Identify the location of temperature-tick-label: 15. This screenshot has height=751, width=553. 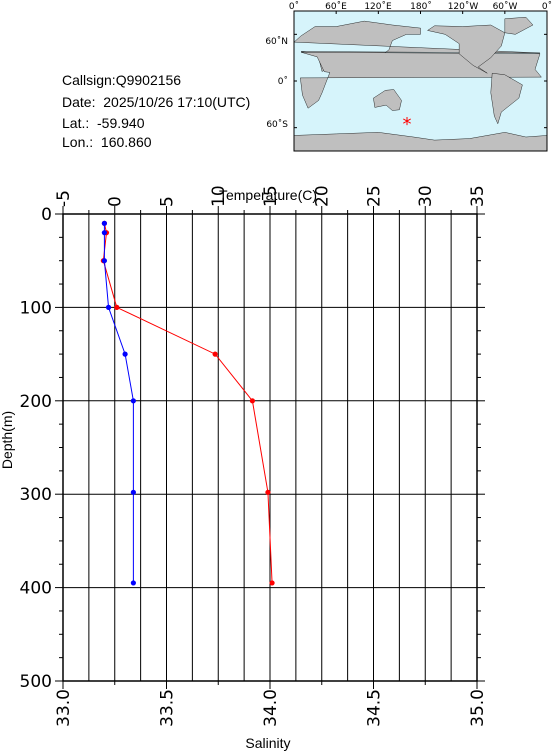
(271, 196).